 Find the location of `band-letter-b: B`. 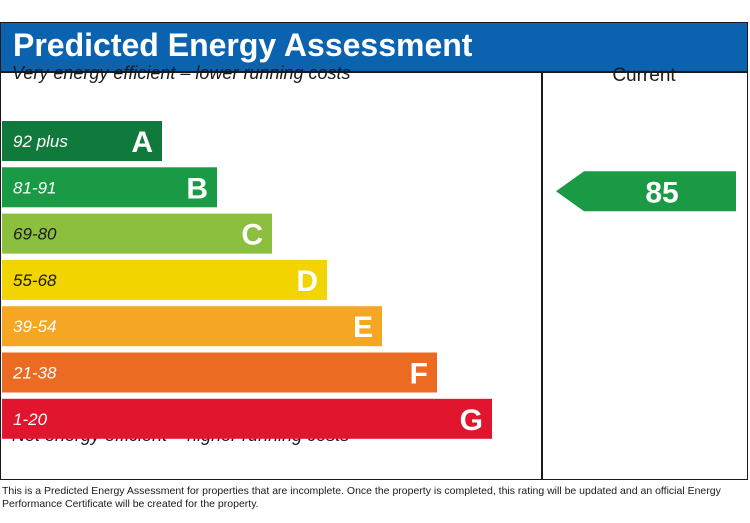

band-letter-b: B is located at coordinates (197, 188).